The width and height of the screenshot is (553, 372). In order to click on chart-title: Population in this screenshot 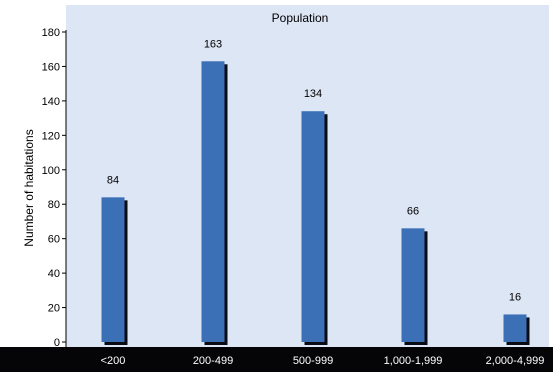, I will do `click(300, 18)`.